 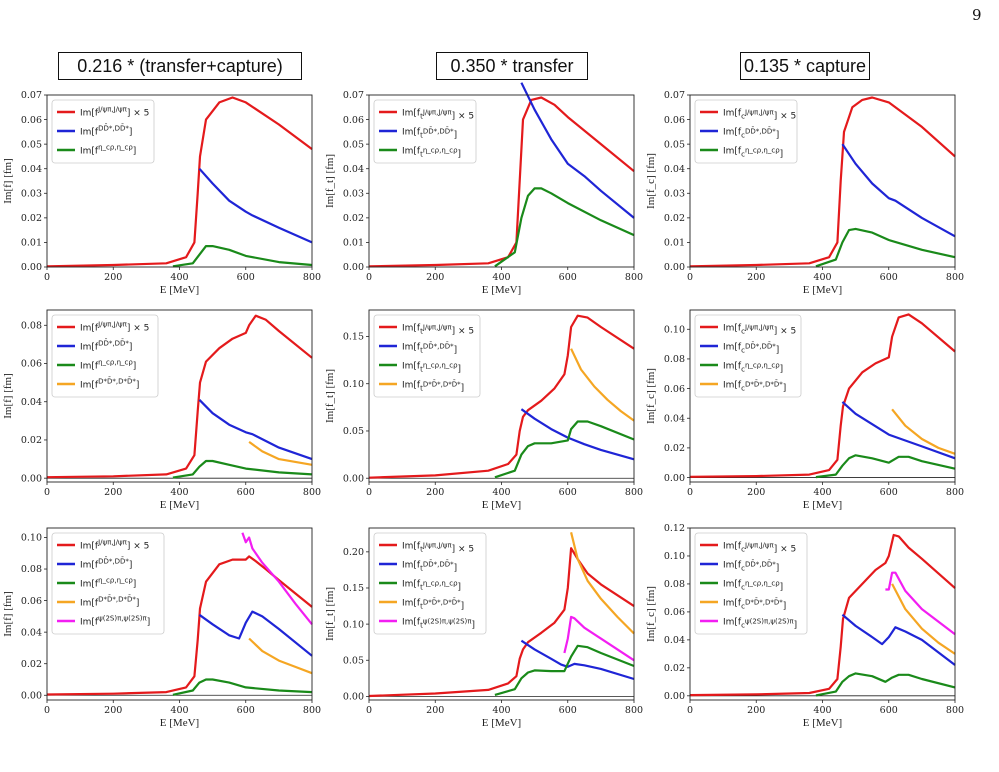 I want to click on y-tick-label: 0.15, so click(x=353, y=337).